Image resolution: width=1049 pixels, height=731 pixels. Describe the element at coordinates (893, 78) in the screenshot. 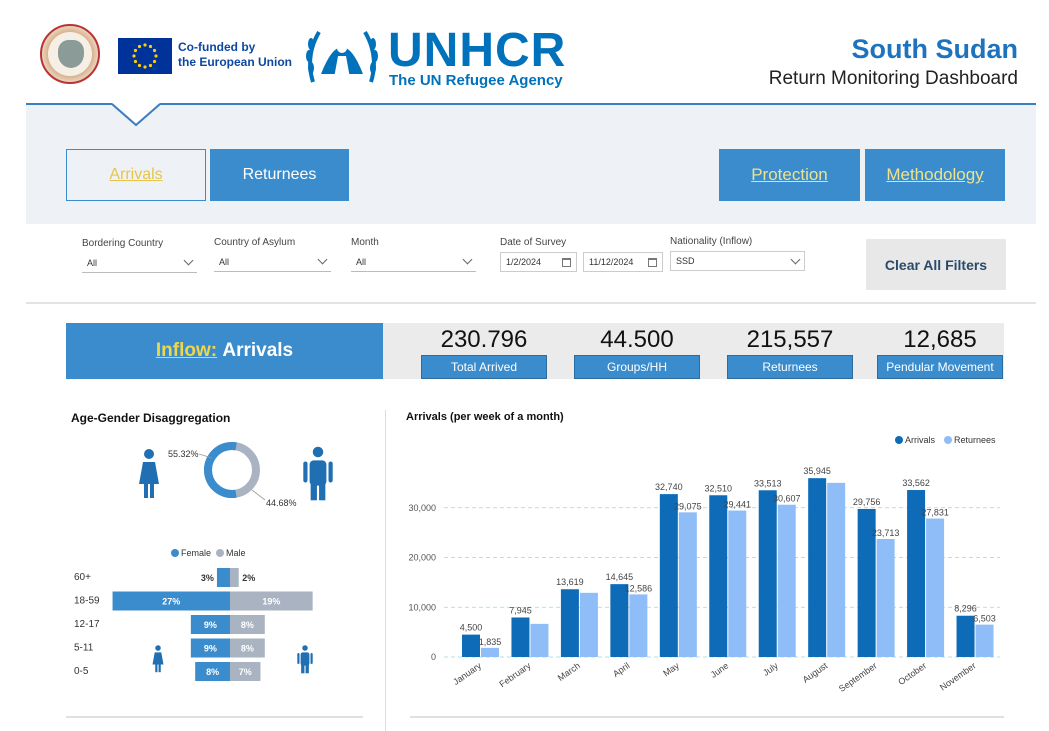

I see `page-subtitle: Return Monitoring Dashboard` at that location.